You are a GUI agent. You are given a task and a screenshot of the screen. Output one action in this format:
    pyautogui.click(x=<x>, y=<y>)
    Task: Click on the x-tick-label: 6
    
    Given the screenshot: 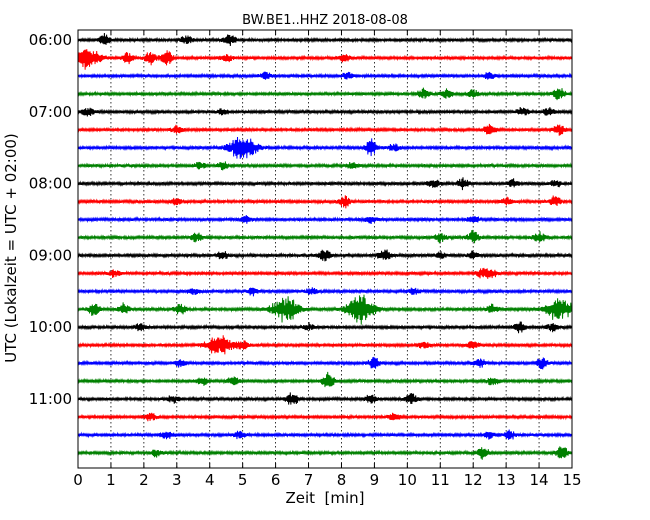 What is the action you would take?
    pyautogui.click(x=276, y=480)
    